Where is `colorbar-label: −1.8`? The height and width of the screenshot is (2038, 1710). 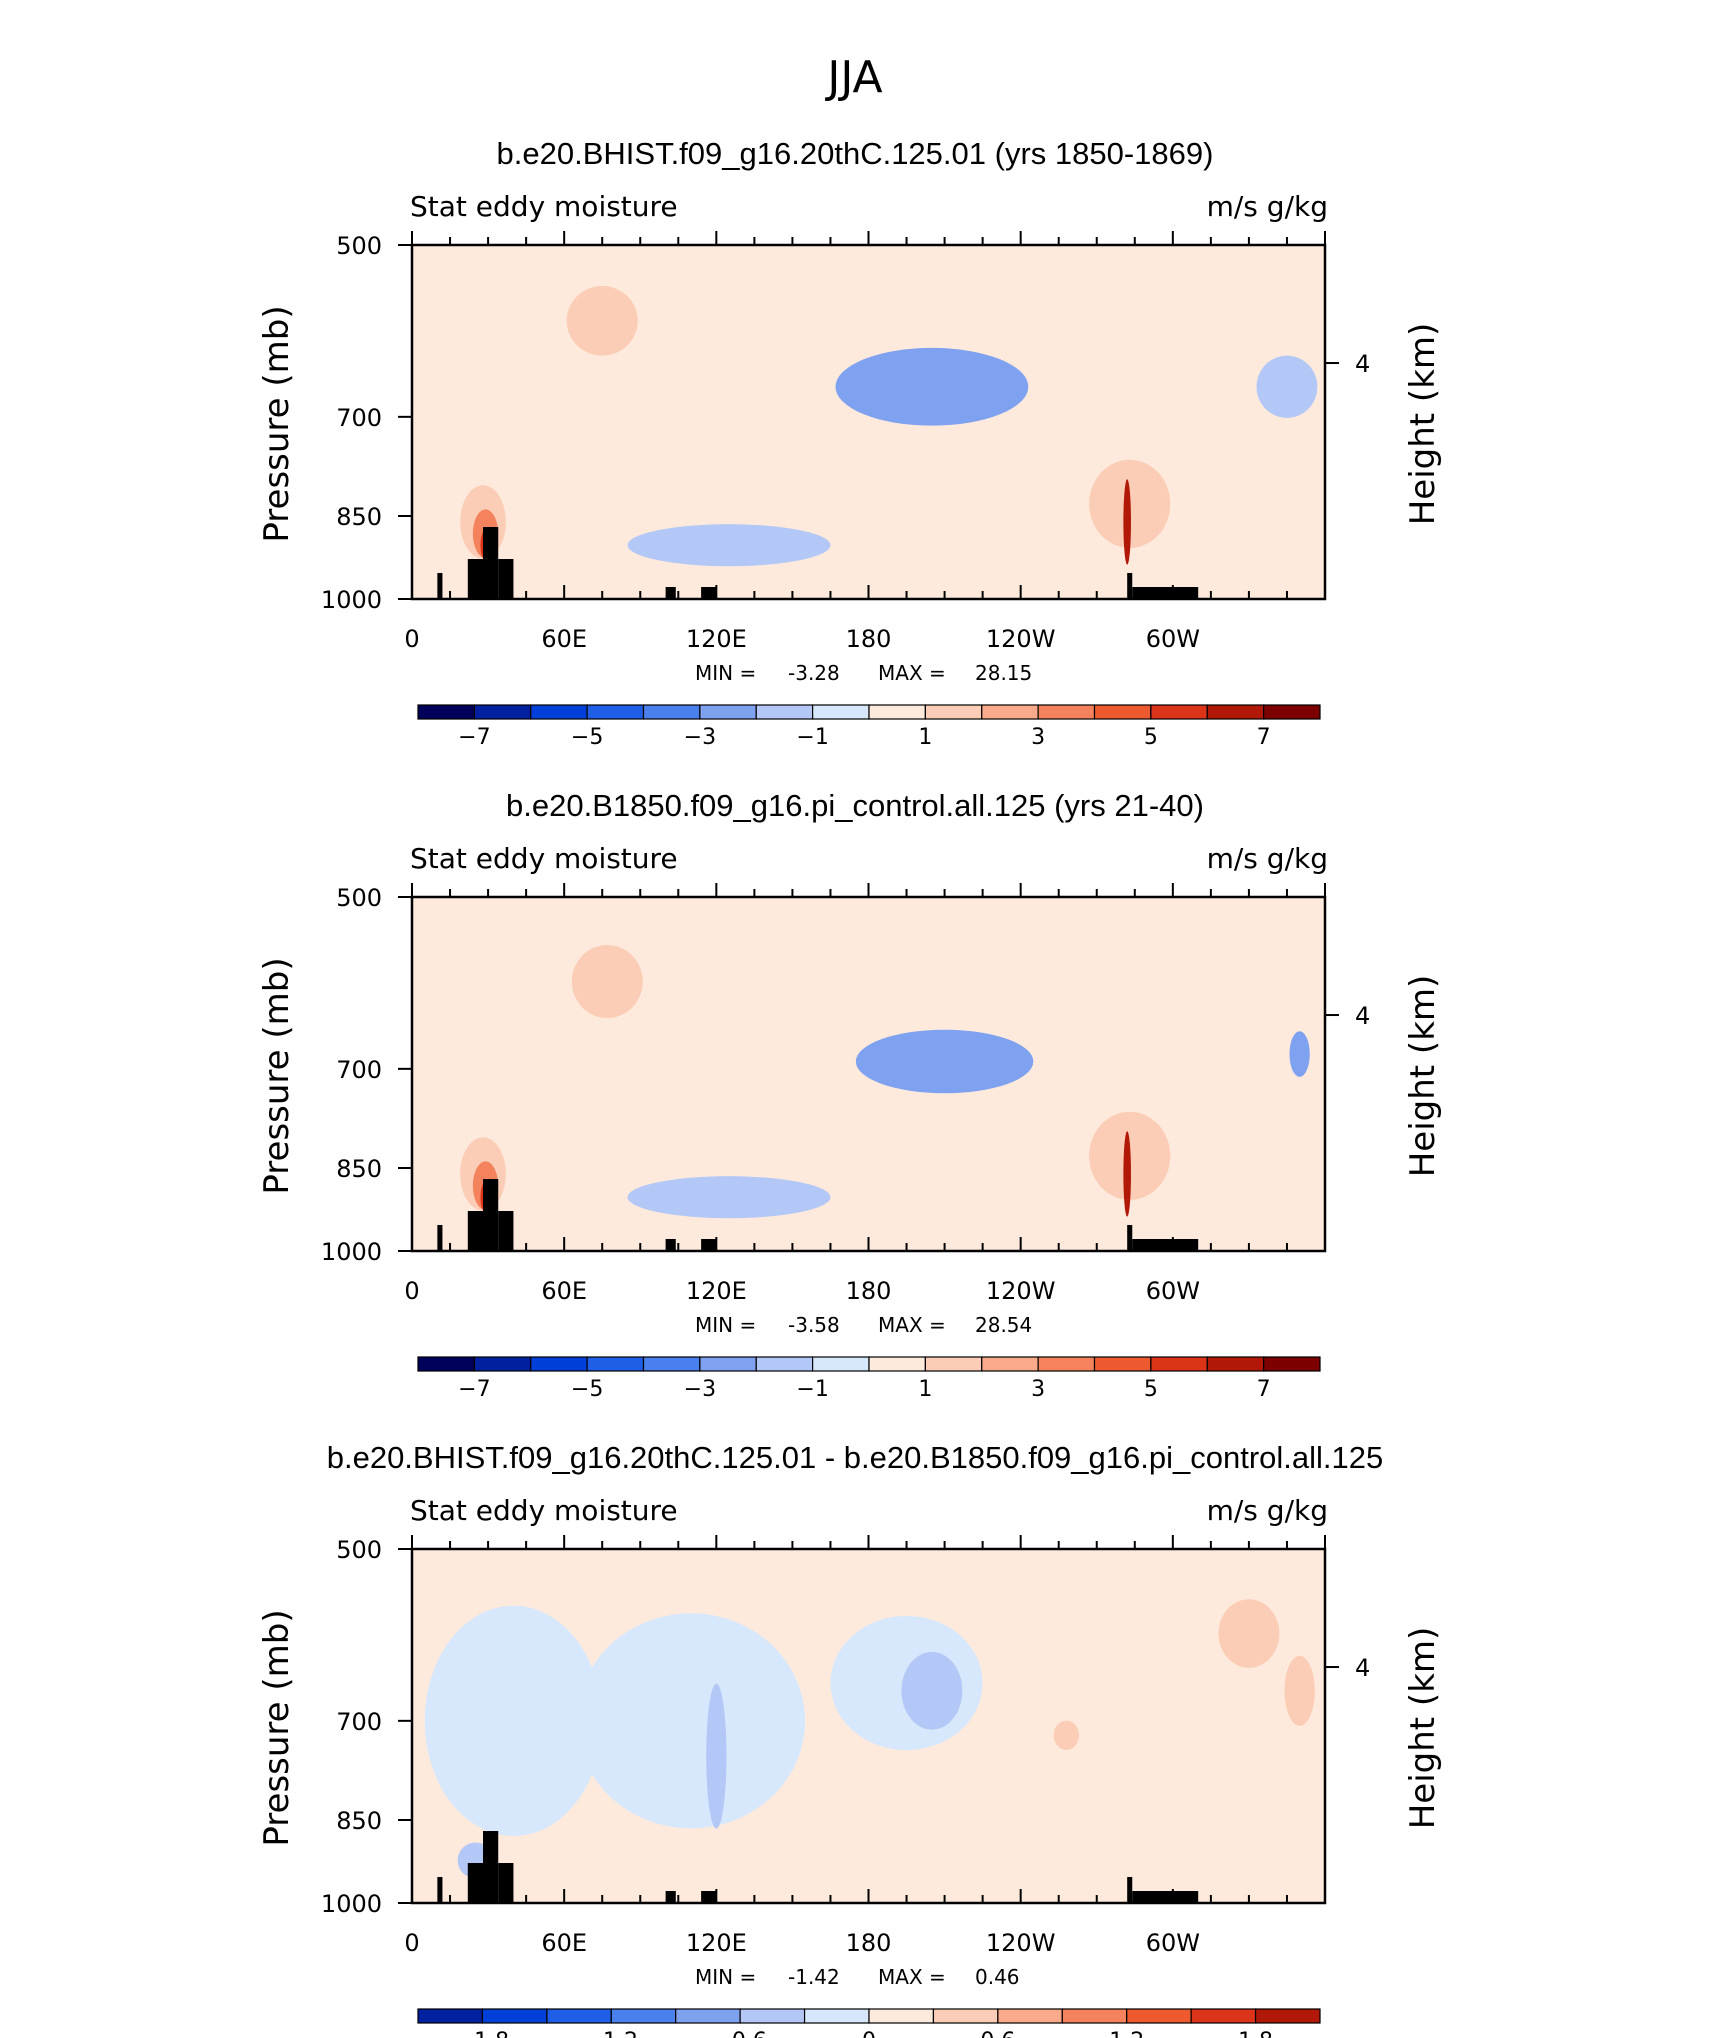 colorbar-label: −1.8 is located at coordinates (482, 2033).